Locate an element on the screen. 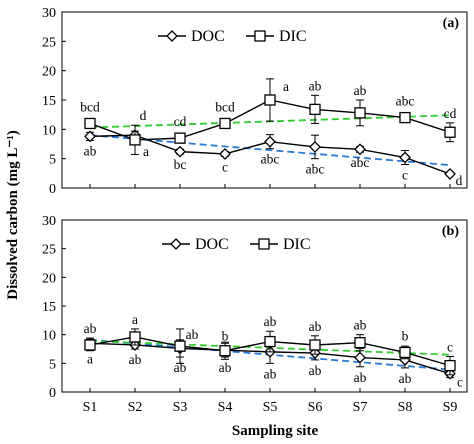 This screenshot has height=444, width=474. dic-significance-label: abc is located at coordinates (405, 101).